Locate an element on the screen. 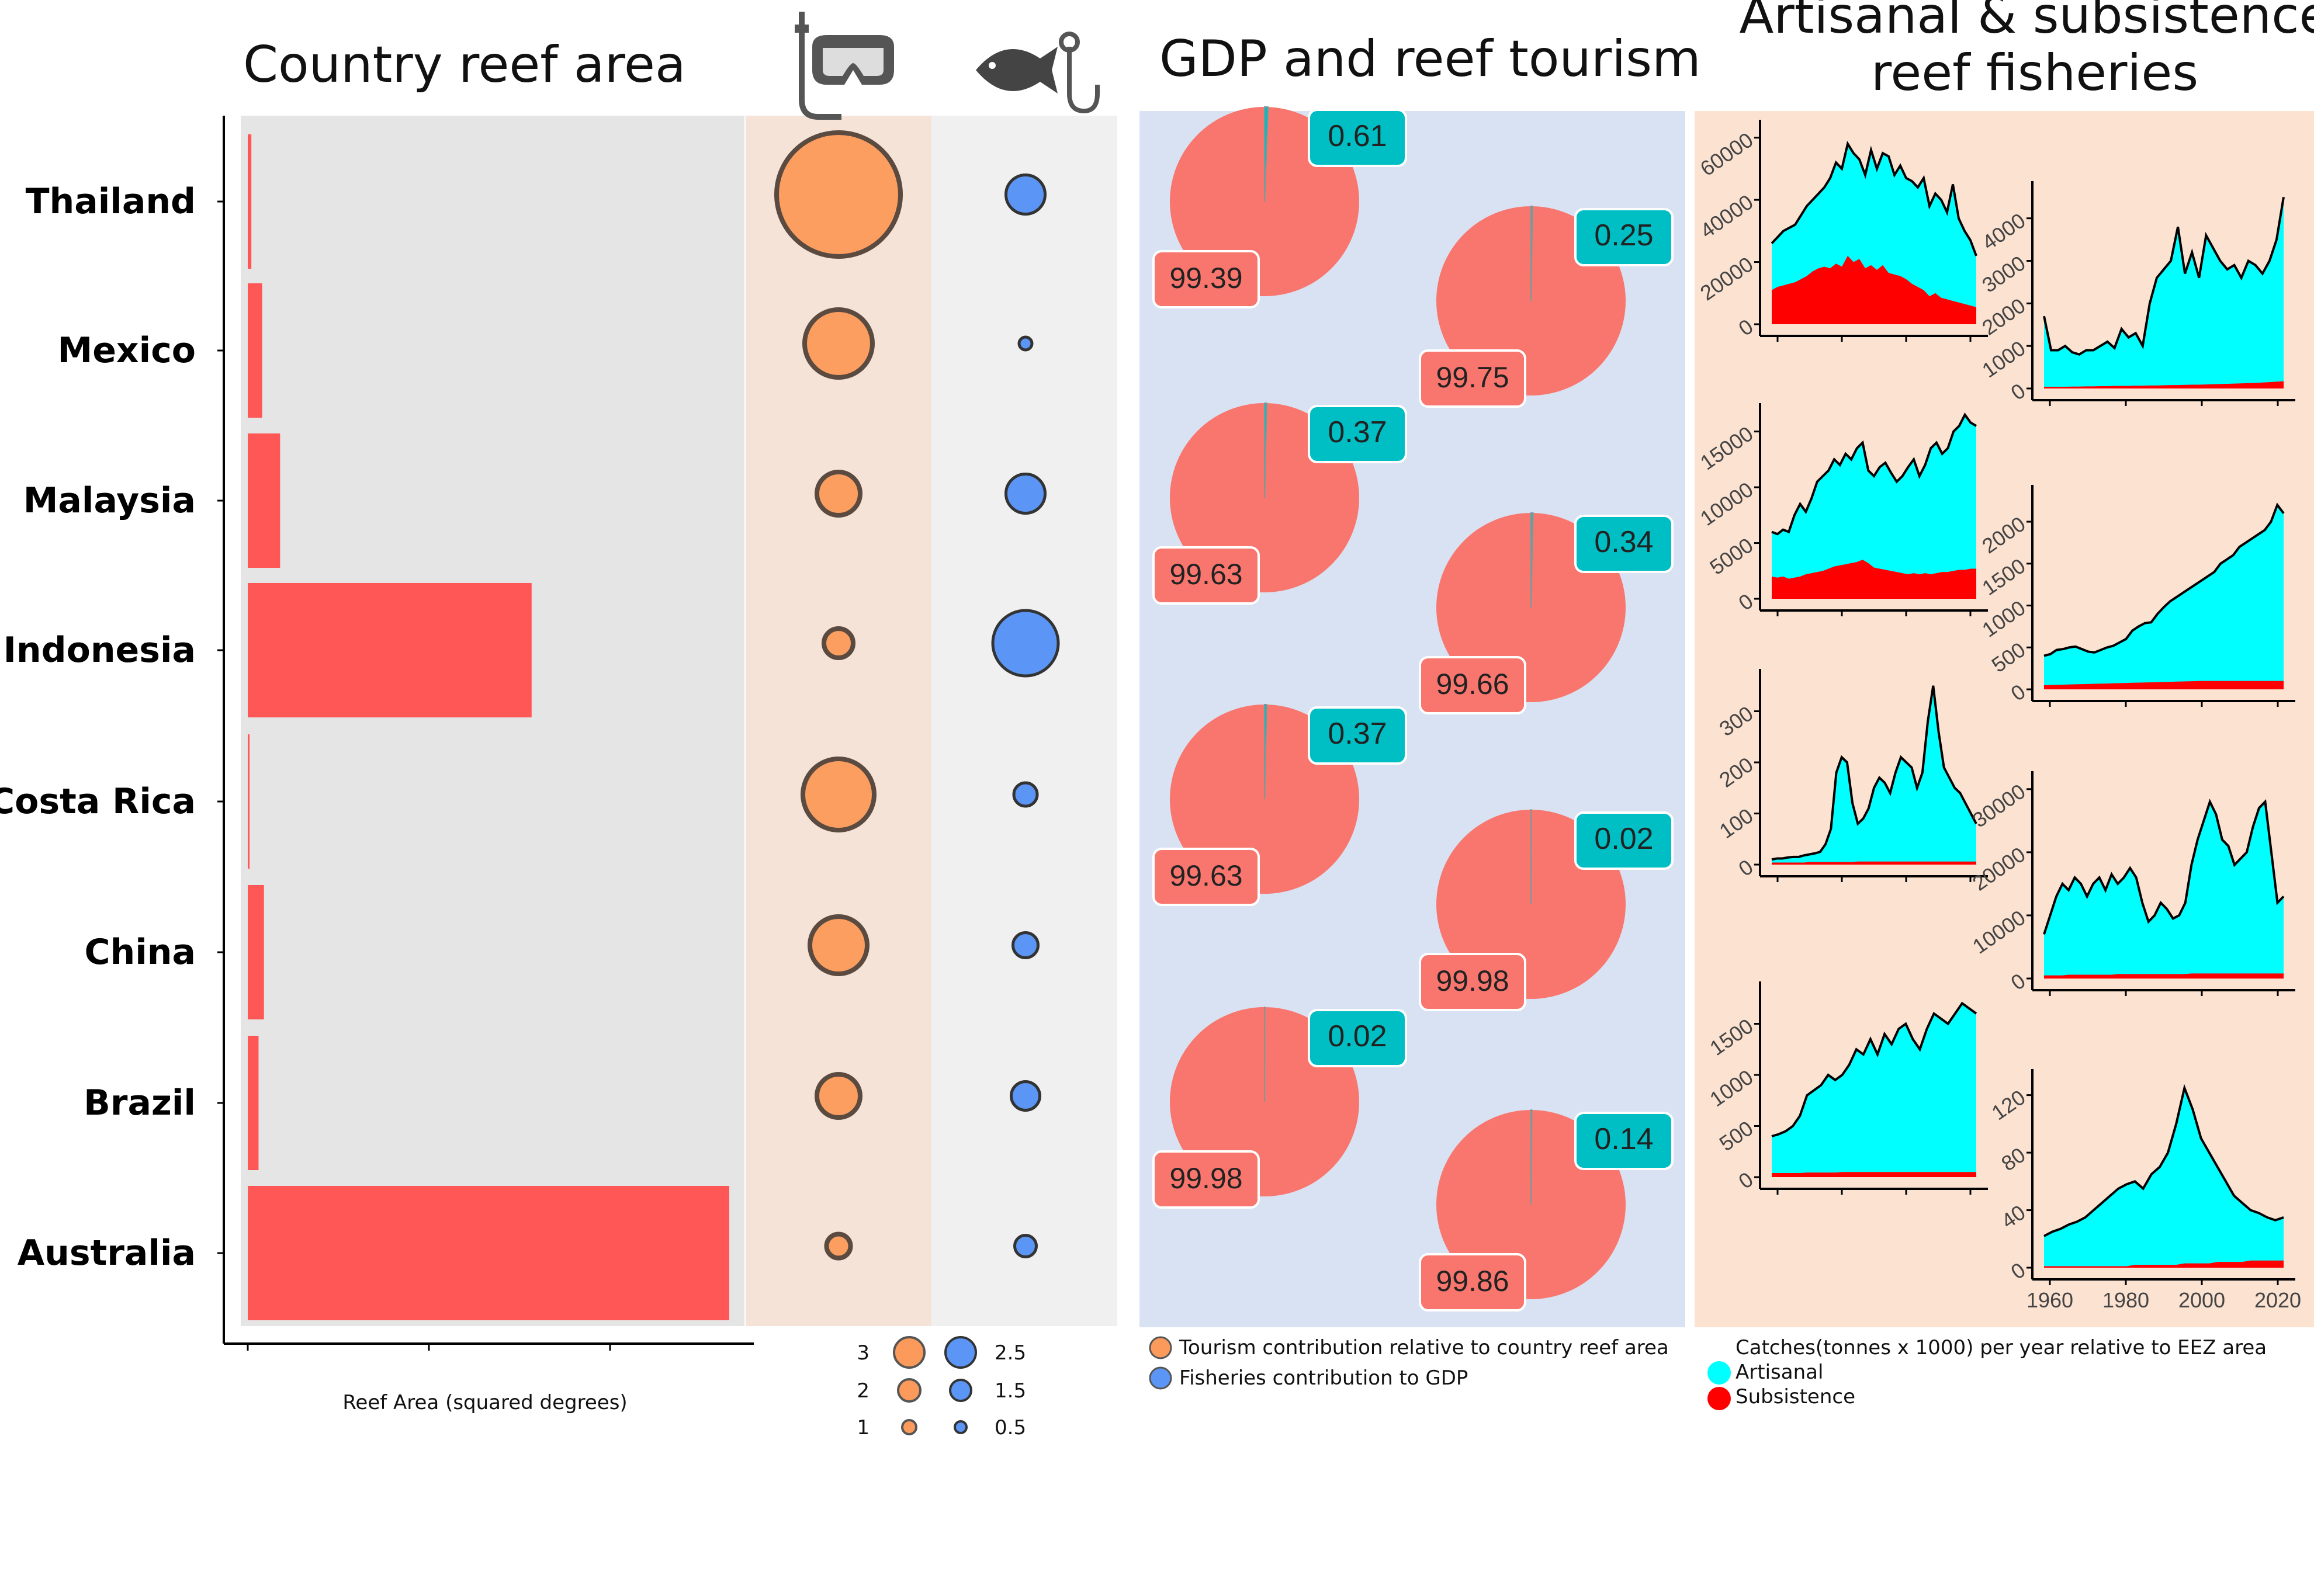 This screenshot has width=2314, height=1596. pie-main-label: 99.75 is located at coordinates (1473, 377).